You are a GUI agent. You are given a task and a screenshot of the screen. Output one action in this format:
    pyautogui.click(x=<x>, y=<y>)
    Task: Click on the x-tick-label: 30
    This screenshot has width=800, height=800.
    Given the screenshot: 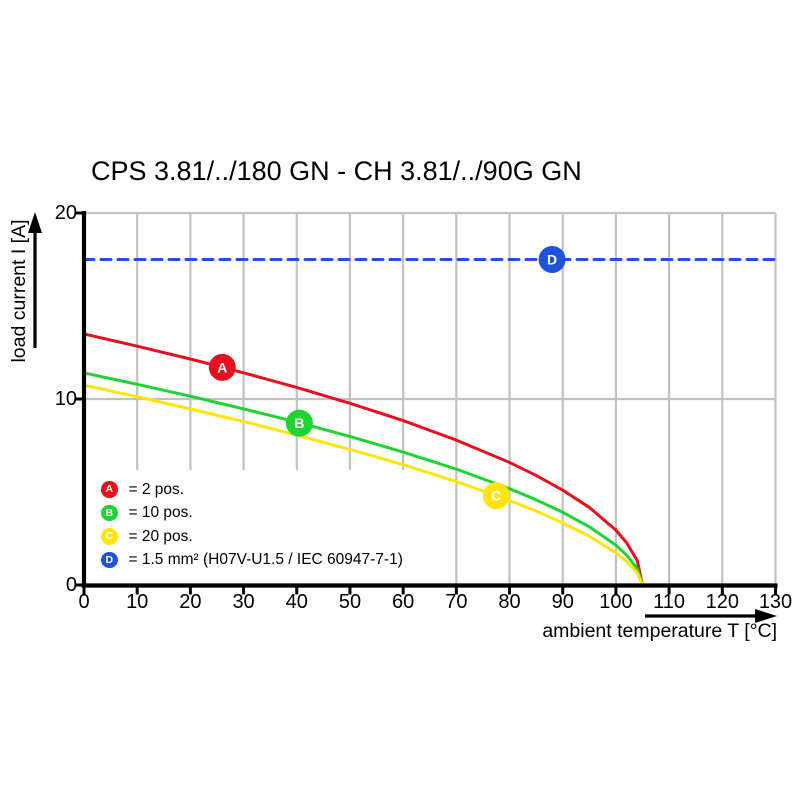 What is the action you would take?
    pyautogui.click(x=243, y=602)
    